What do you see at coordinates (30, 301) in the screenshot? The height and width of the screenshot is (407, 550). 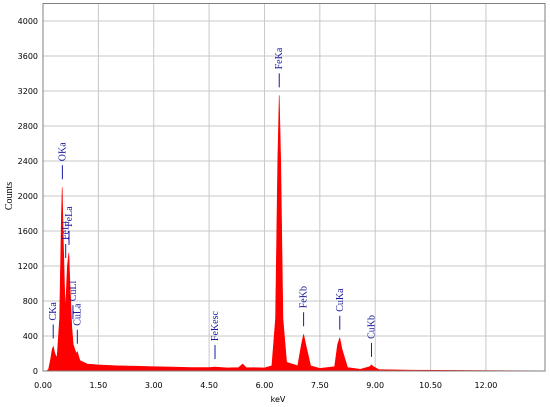 I see `y-tick-label: 800` at bounding box center [30, 301].